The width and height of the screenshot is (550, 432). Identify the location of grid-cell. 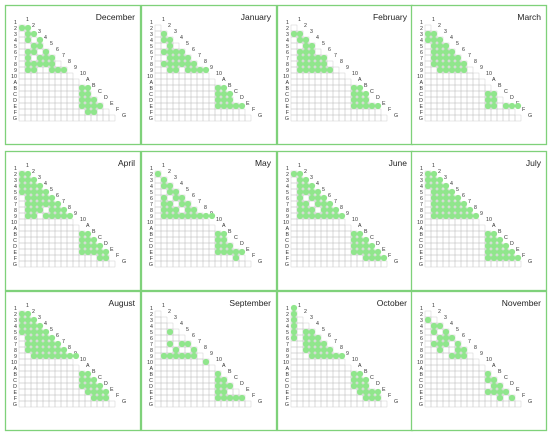
(518, 118).